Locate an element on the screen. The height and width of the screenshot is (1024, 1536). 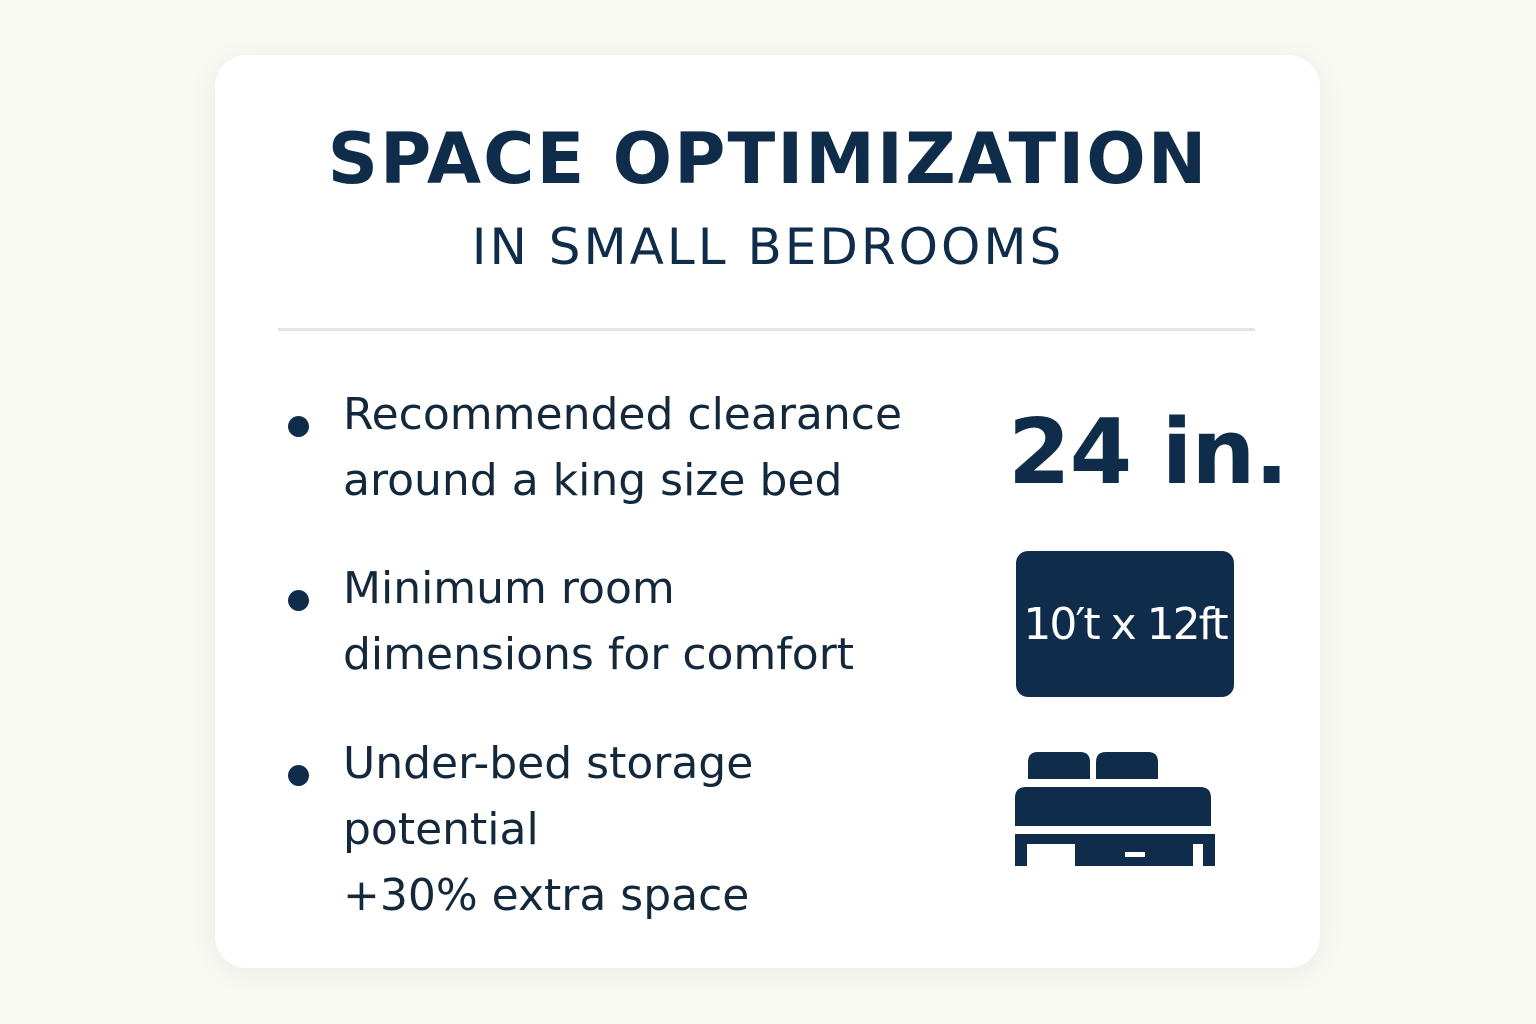
text-line: Under-bed storage is located at coordinates (548, 763).